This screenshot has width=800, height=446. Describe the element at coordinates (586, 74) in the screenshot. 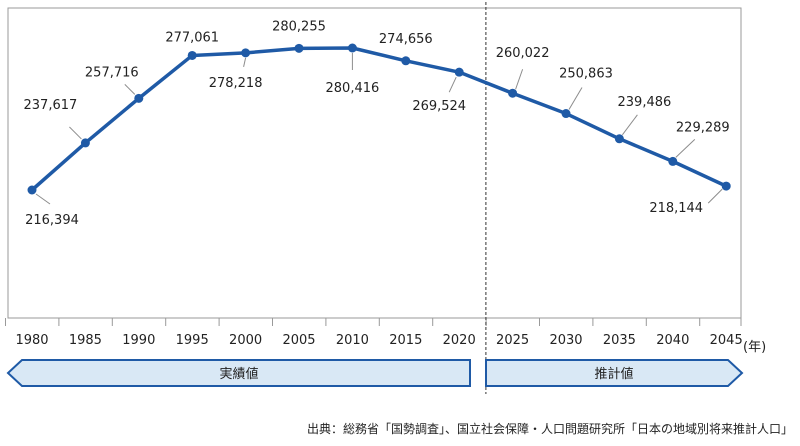

I see `data-label: 250,863` at that location.